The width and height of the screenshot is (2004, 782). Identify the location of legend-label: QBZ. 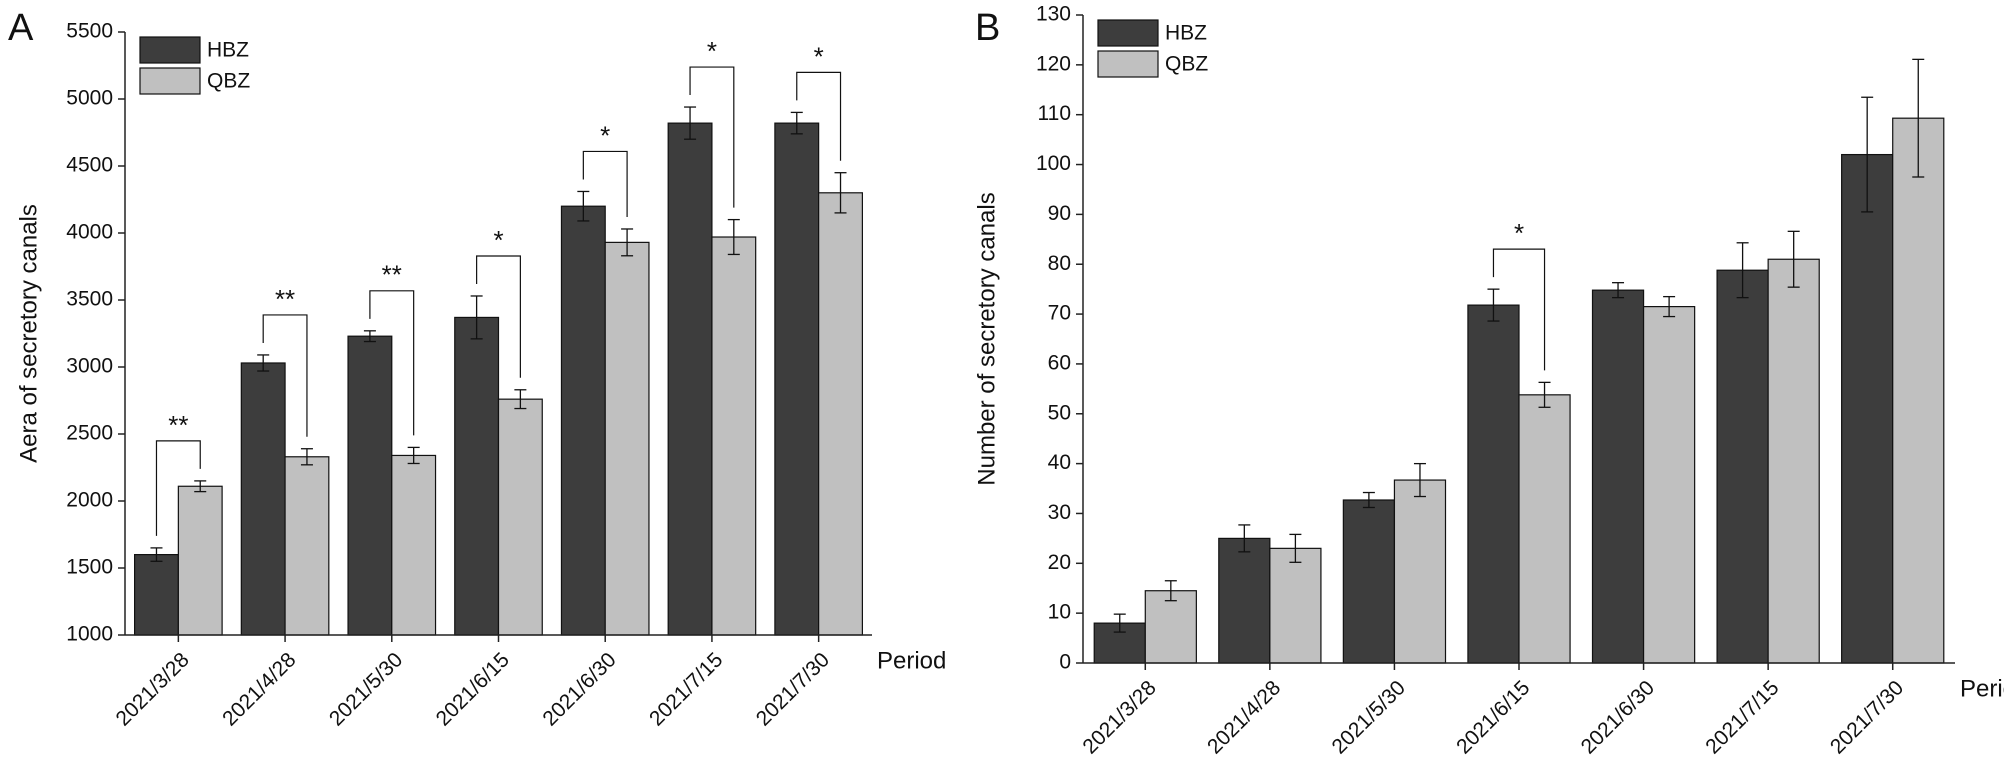
(1186, 64).